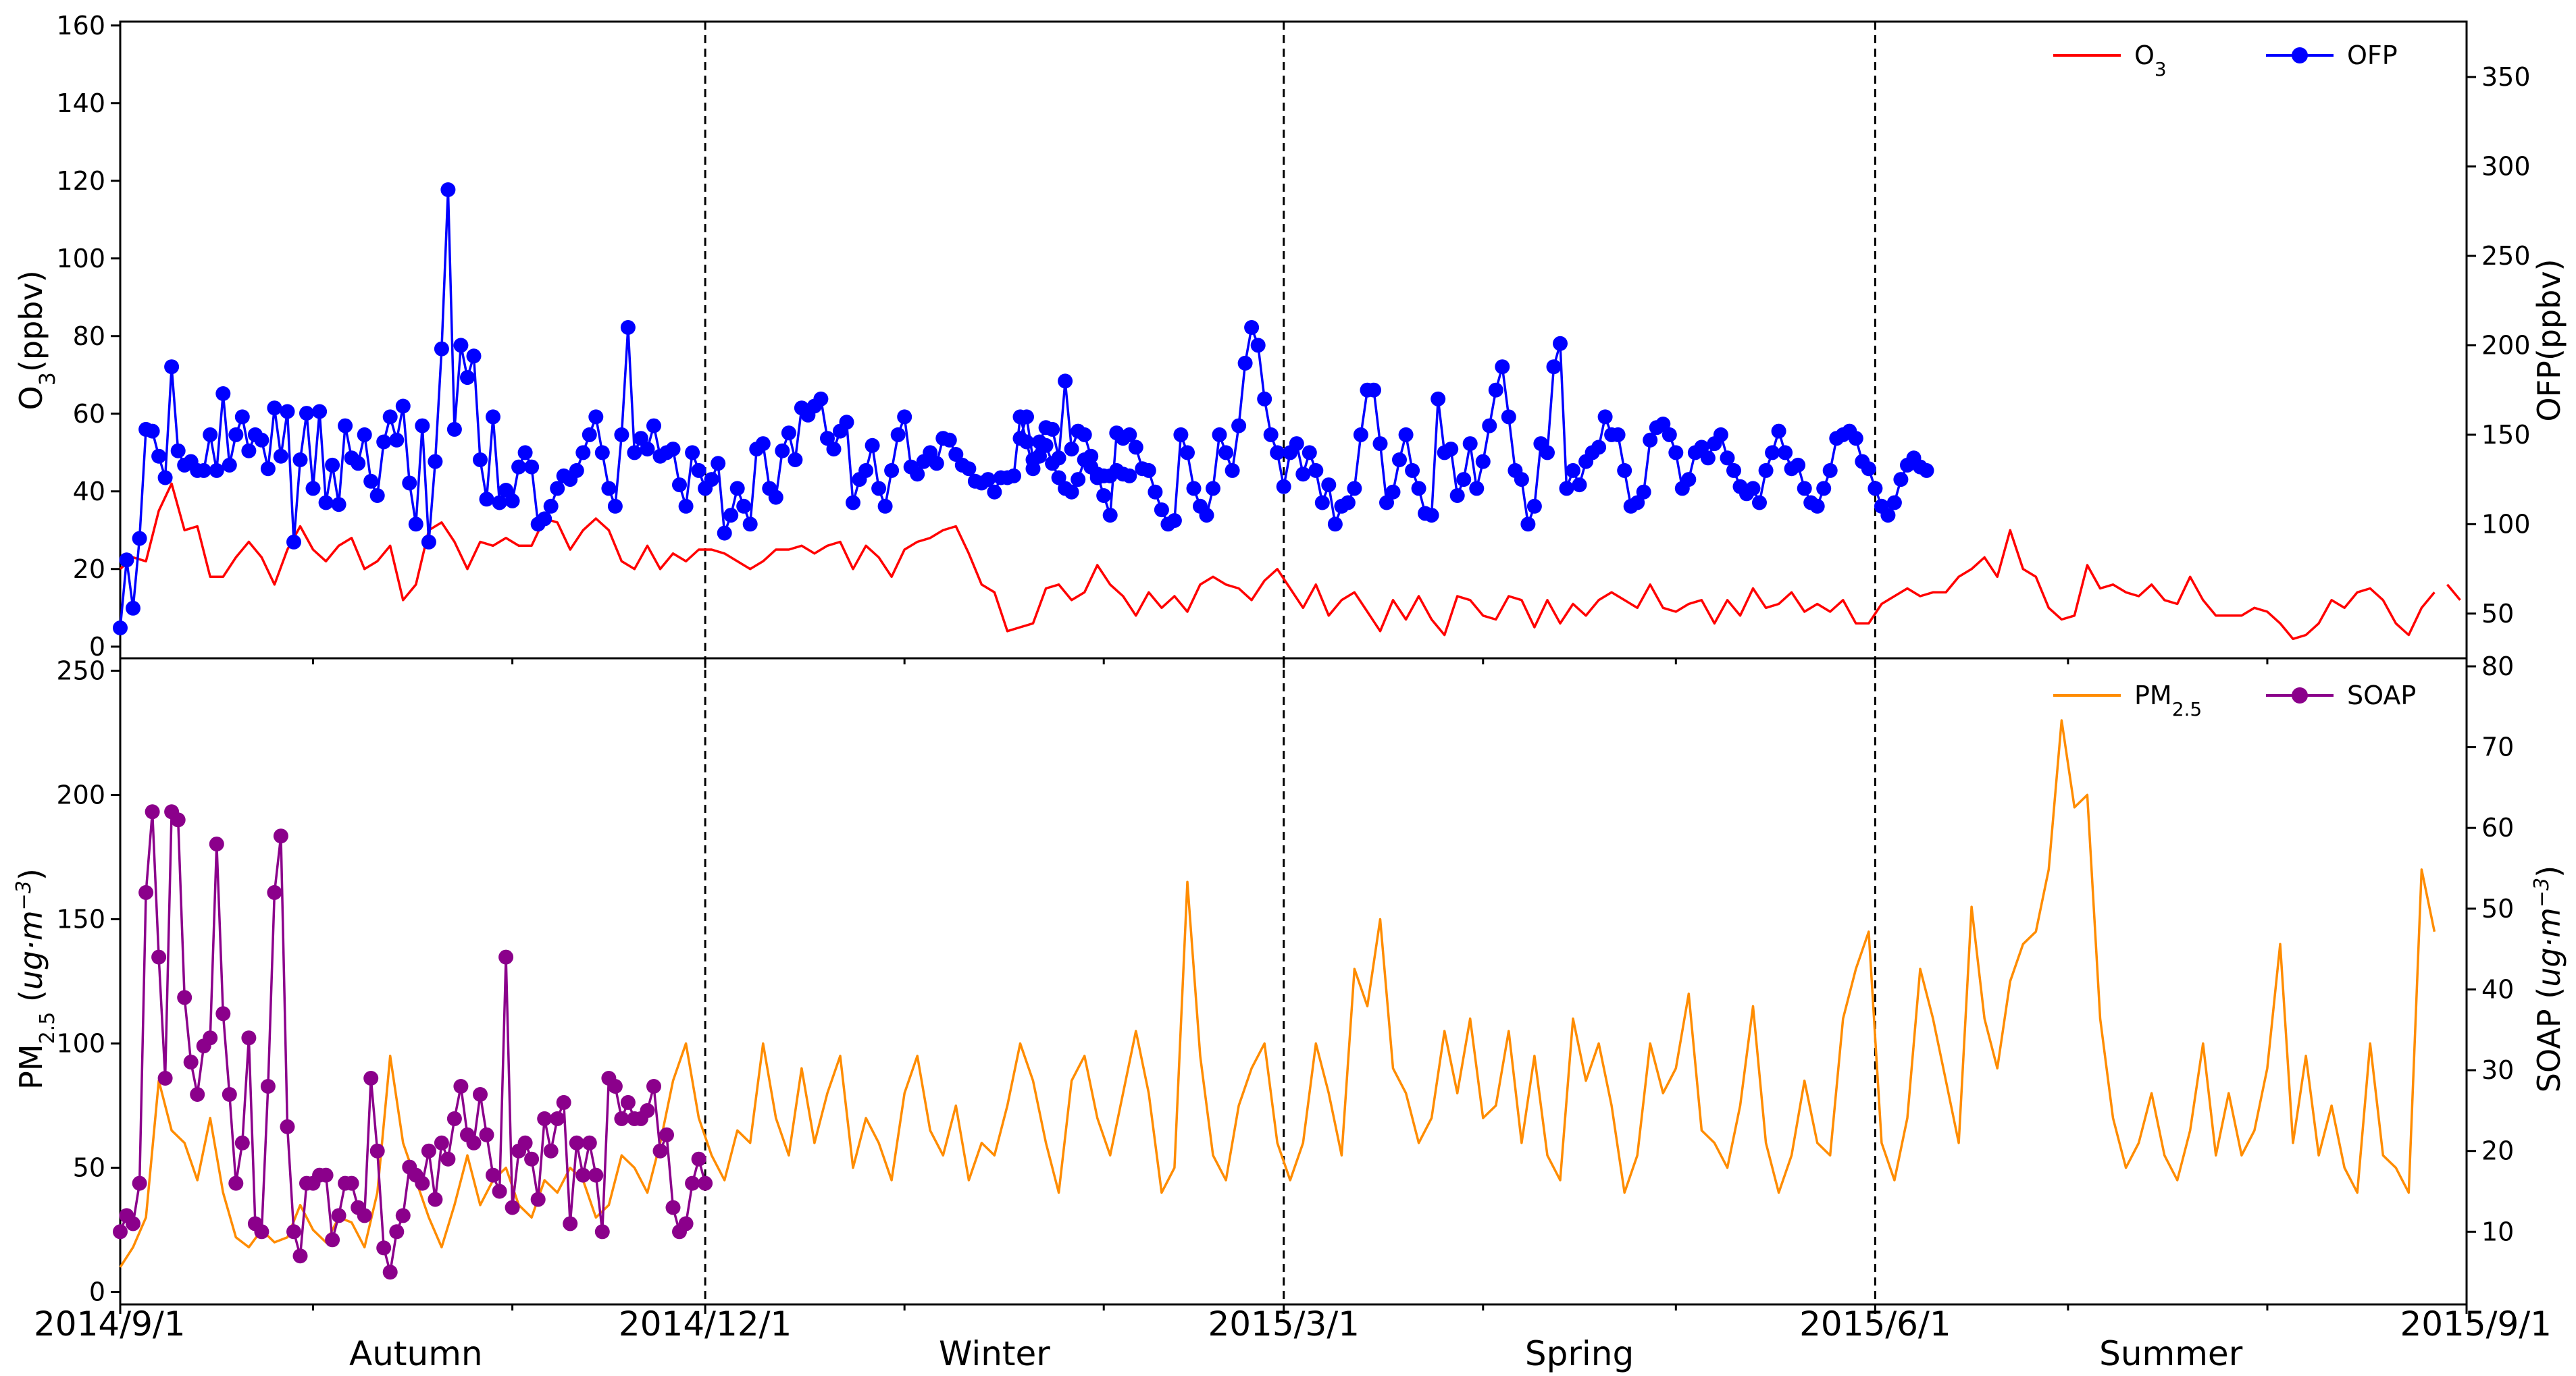  I want to click on legend-soap-marker, so click(2300, 695).